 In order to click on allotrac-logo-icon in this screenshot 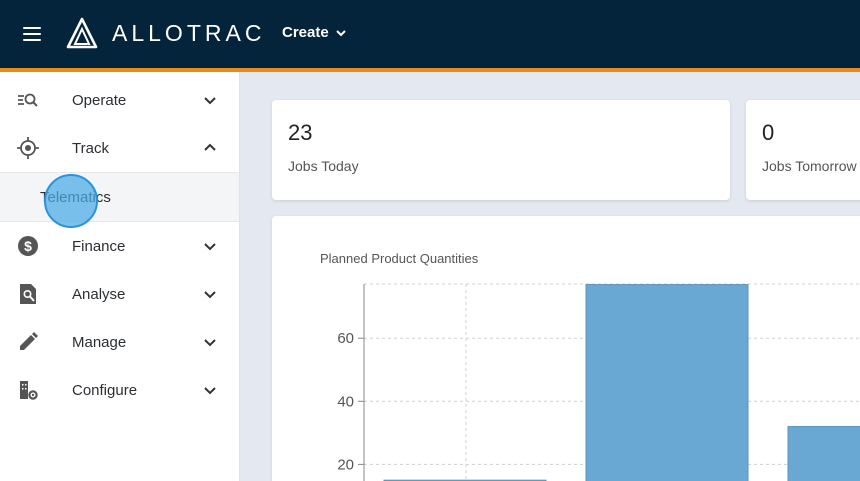, I will do `click(82, 33)`.